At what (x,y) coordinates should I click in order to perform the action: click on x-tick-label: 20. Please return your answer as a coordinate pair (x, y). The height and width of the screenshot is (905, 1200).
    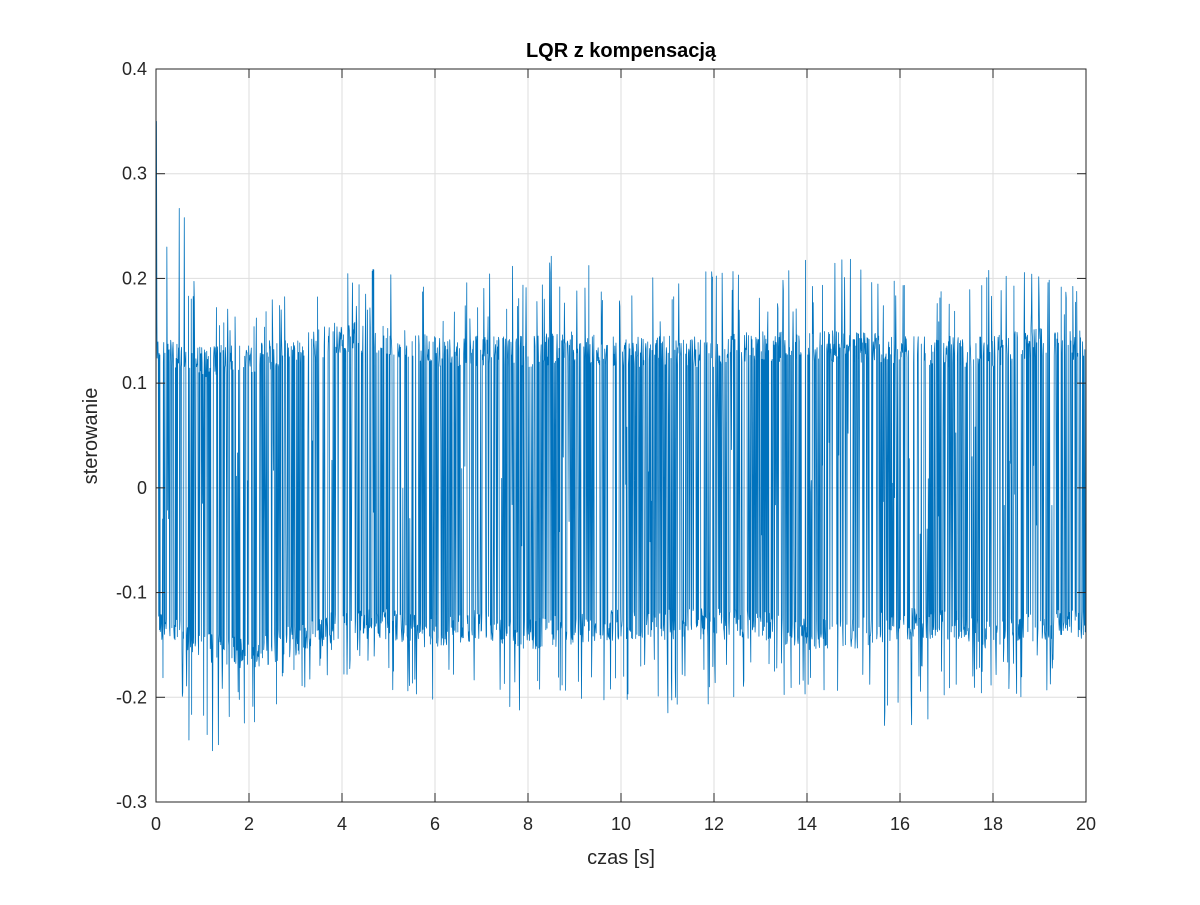
    Looking at the image, I should click on (1086, 824).